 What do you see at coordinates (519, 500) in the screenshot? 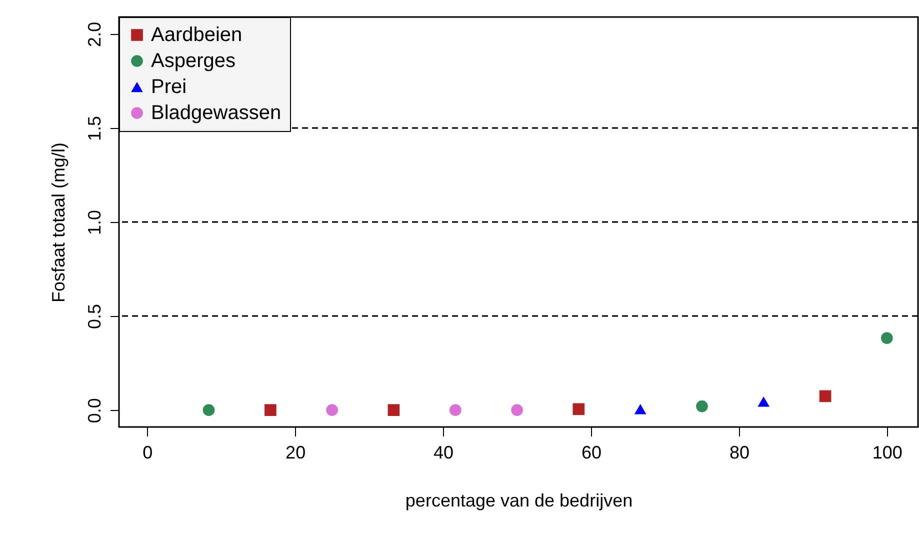
I see `x-axis-title: percentage van de bedrijven` at bounding box center [519, 500].